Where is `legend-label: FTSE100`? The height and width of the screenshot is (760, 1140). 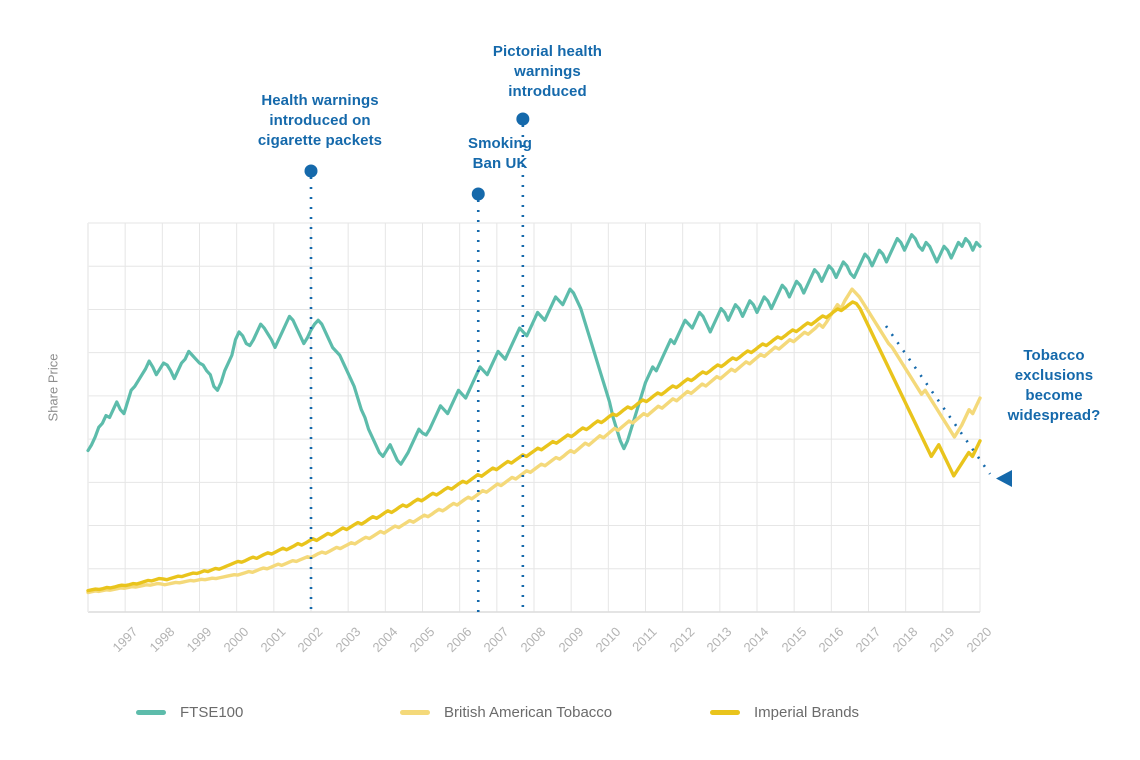
legend-label: FTSE100 is located at coordinates (212, 712).